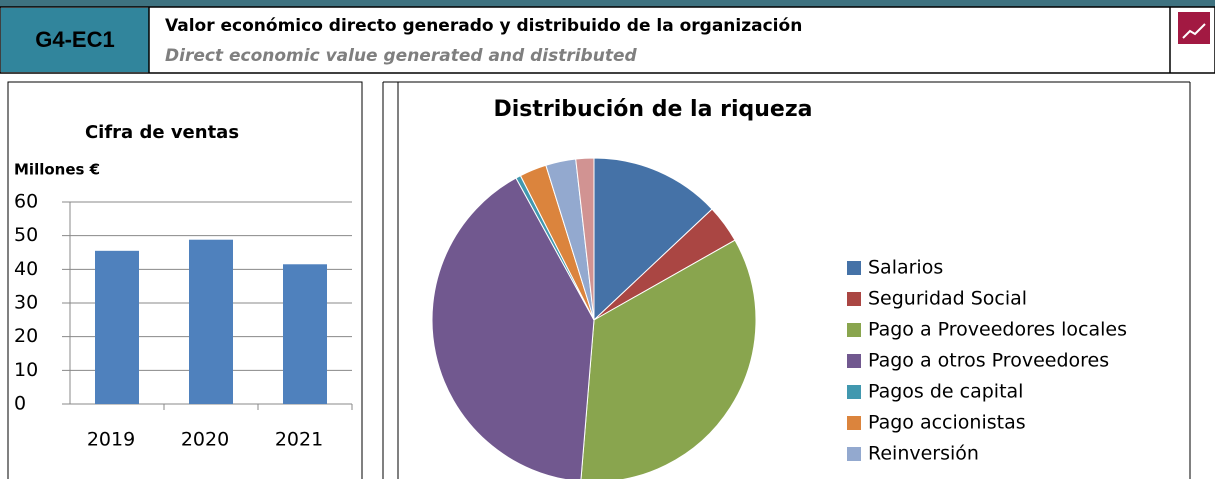  I want to click on chart-title: Distribución de la riqueza, so click(653, 109).